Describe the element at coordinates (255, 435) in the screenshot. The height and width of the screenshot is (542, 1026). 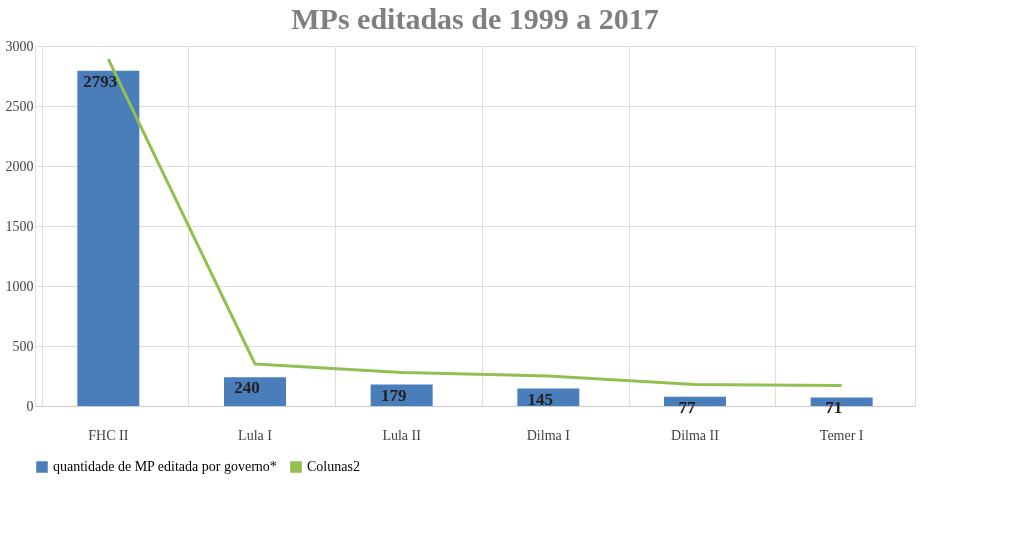
I see `x-tick-label: Lula I` at that location.